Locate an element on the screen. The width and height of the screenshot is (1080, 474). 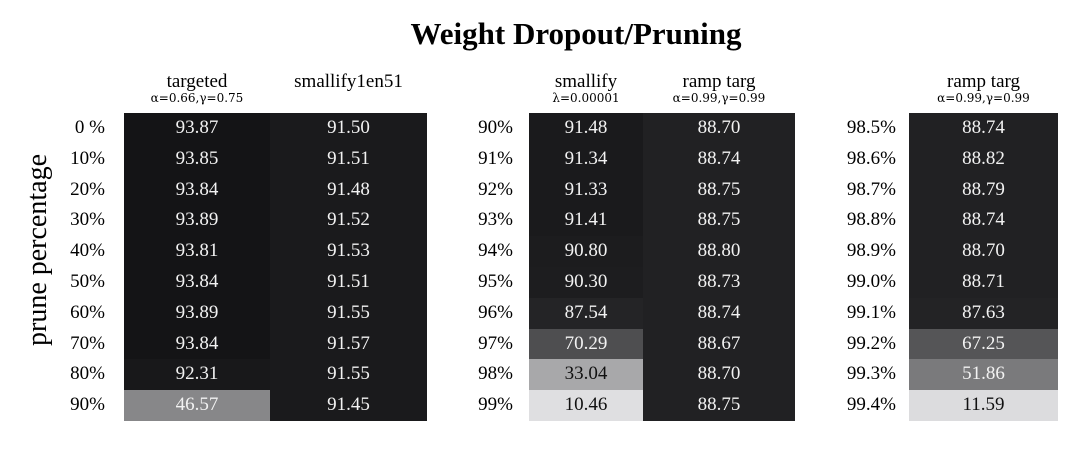
column-name: smallify1en51 is located at coordinates (348, 81).